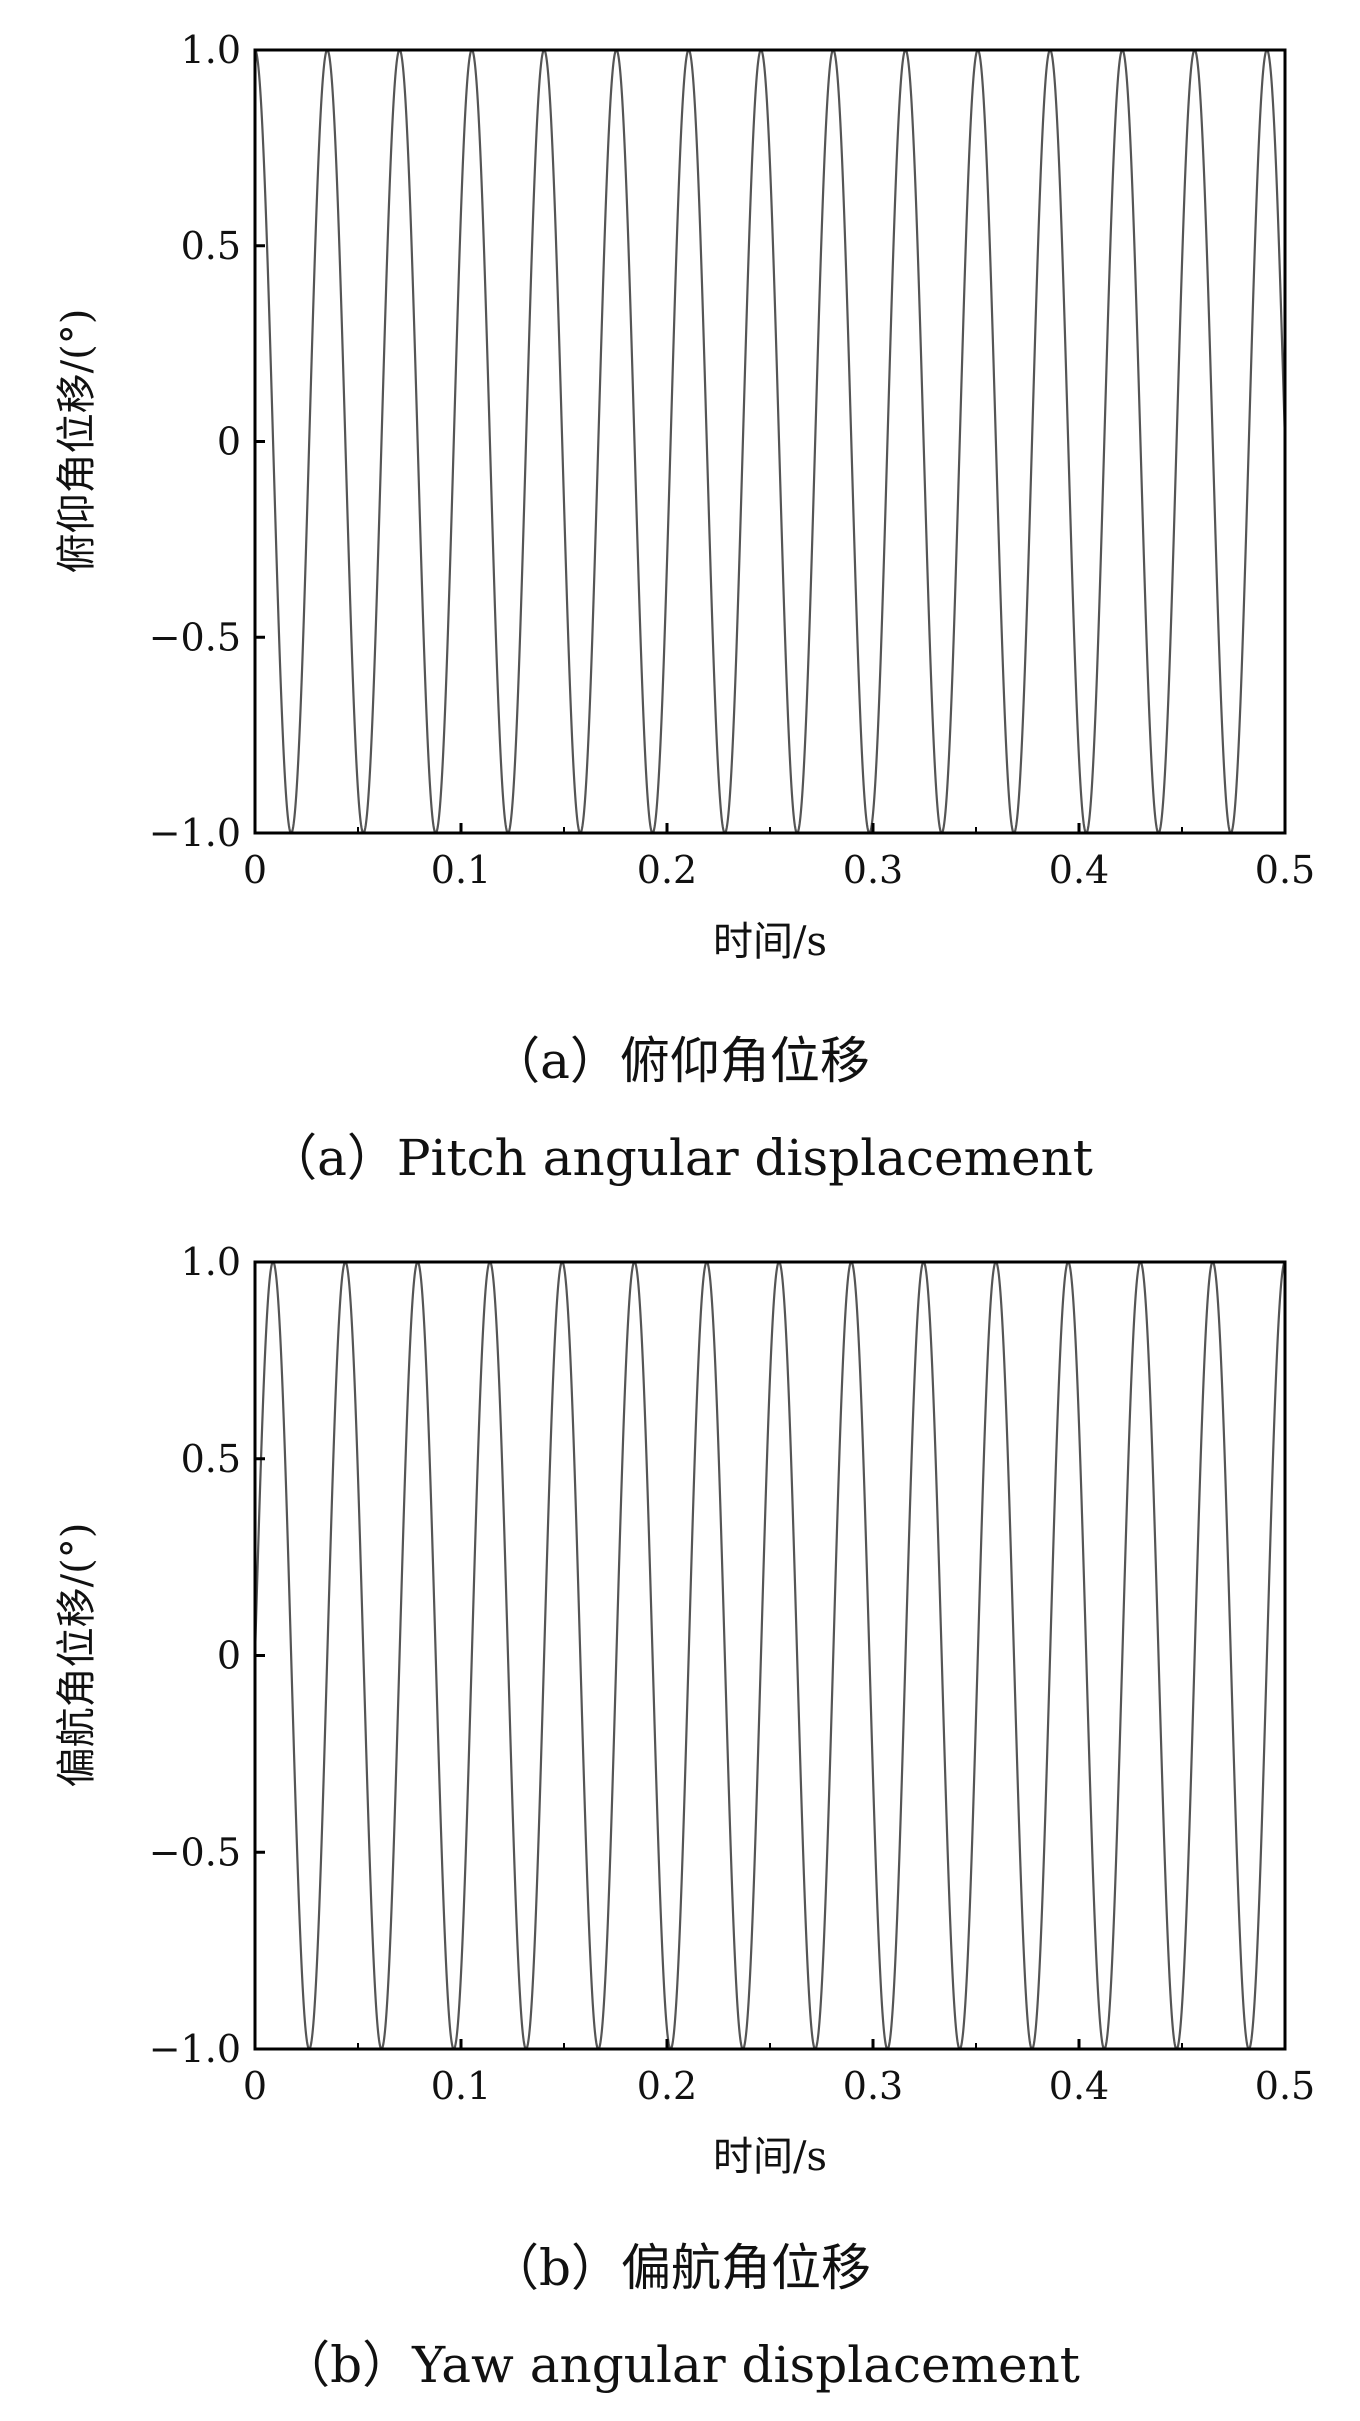 The image size is (1360, 2421). What do you see at coordinates (680, 2365) in the screenshot?
I see `caption-en: （b）Yaw angular displacement` at bounding box center [680, 2365].